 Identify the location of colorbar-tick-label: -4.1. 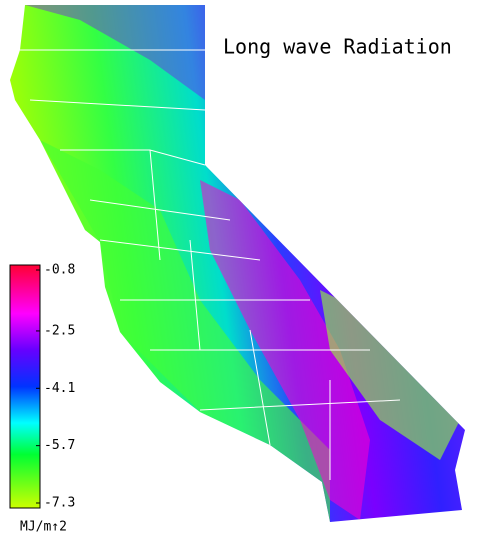
(59, 388).